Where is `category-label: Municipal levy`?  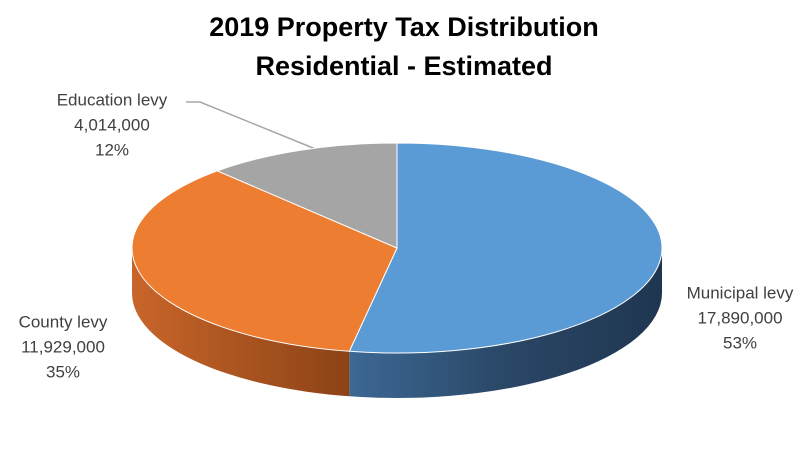 category-label: Municipal levy is located at coordinates (740, 292).